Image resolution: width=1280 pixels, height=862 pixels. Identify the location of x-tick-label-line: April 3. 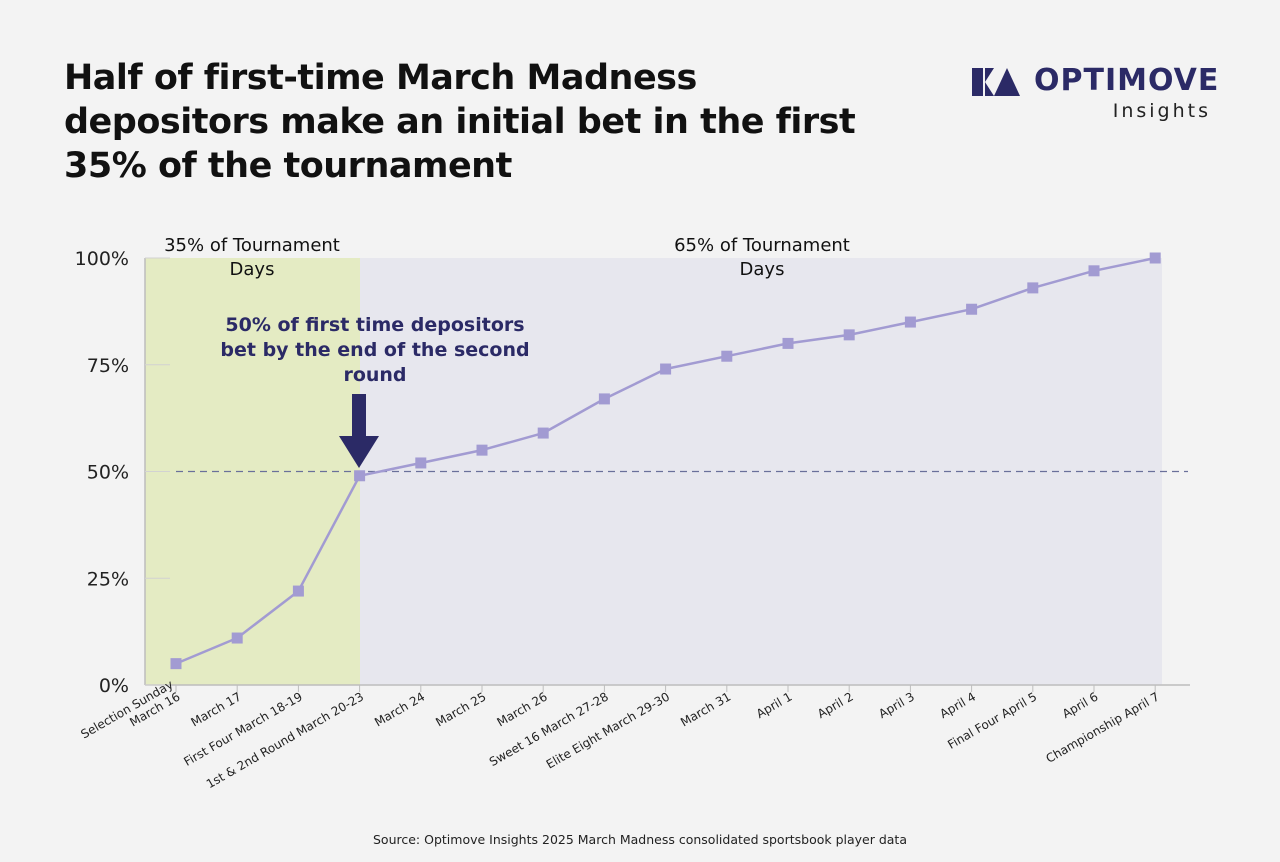
(896, 705).